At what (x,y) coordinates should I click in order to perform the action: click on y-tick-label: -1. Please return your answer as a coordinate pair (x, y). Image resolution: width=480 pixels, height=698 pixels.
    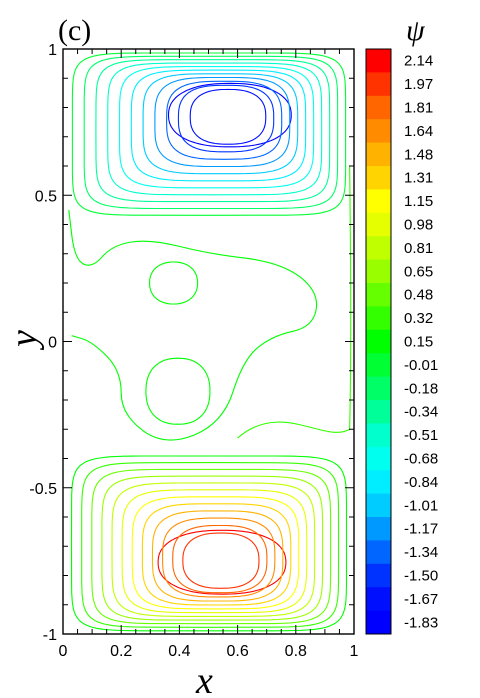
    Looking at the image, I should click on (50, 635).